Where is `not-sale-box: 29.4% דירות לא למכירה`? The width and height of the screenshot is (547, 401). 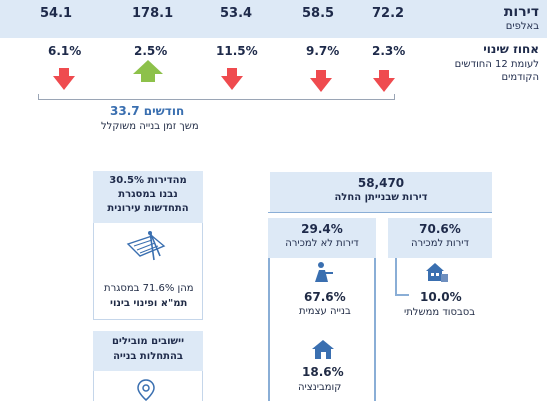
not-sale-box: 29.4% דירות לא למכירה is located at coordinates (322, 238).